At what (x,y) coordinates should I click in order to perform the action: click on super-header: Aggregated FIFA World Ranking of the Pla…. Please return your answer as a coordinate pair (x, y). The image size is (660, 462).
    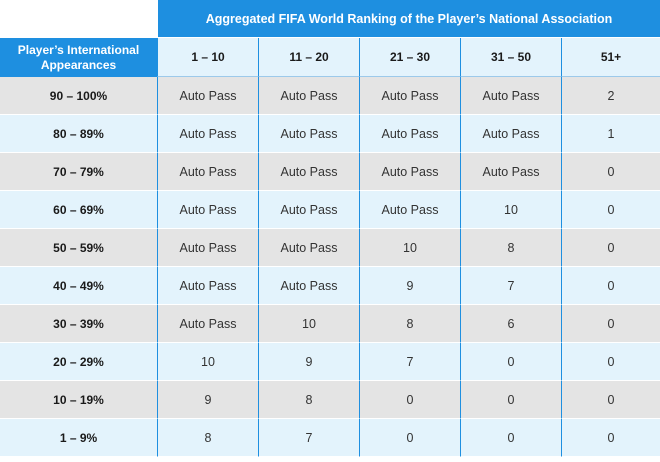
    Looking at the image, I should click on (408, 19).